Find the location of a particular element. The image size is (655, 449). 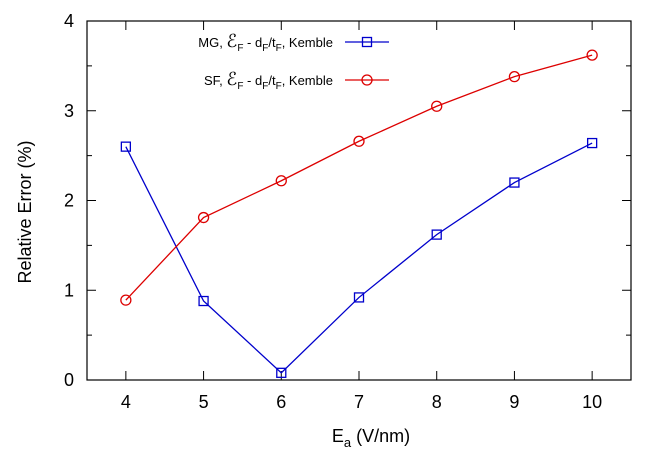

legend-label-sf: SF, ℰF - dF/tF, Kemble is located at coordinates (268, 80).